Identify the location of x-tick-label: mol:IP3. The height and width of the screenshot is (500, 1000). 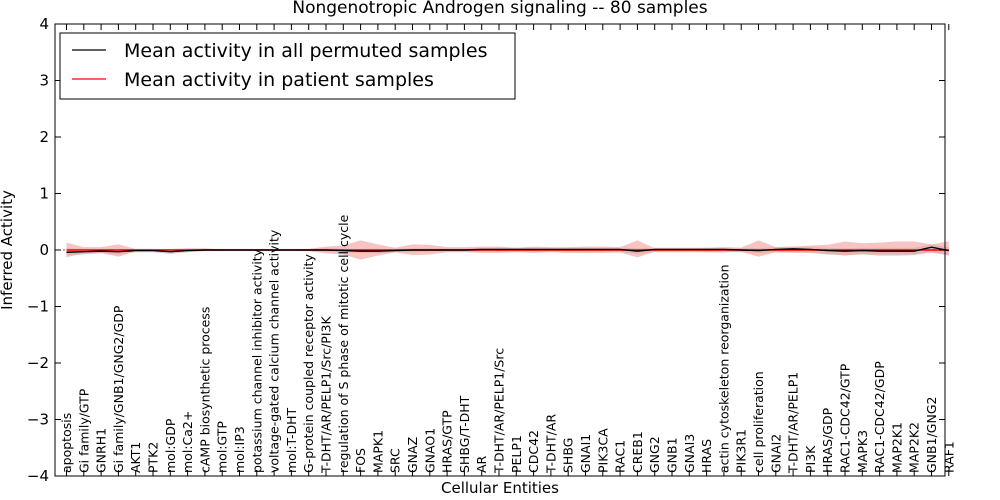
(239, 449).